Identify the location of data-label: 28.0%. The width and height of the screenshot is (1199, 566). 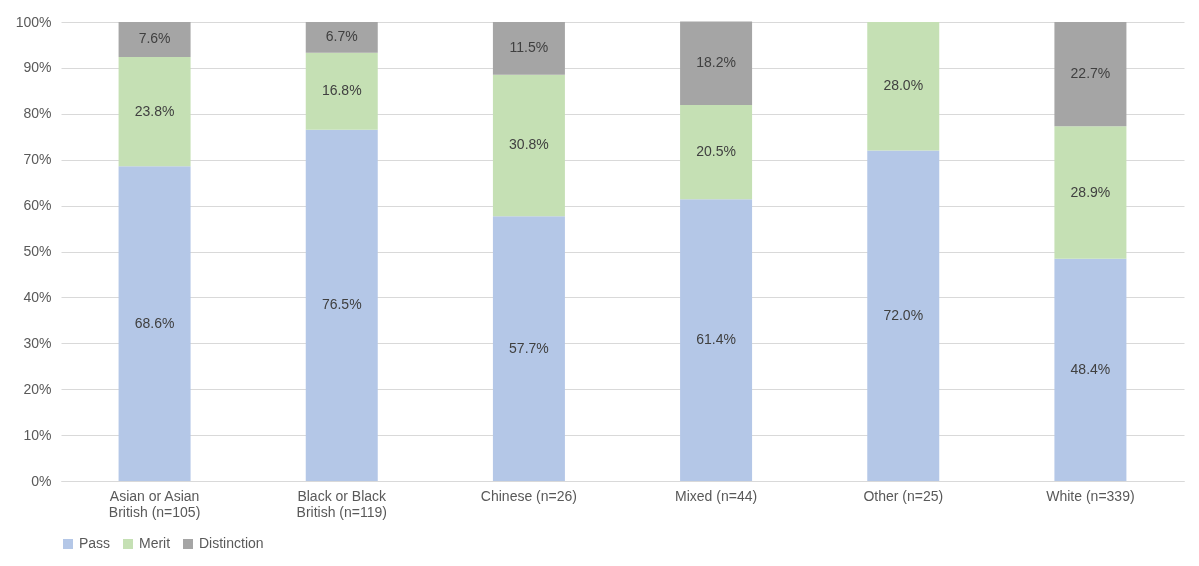
(903, 85).